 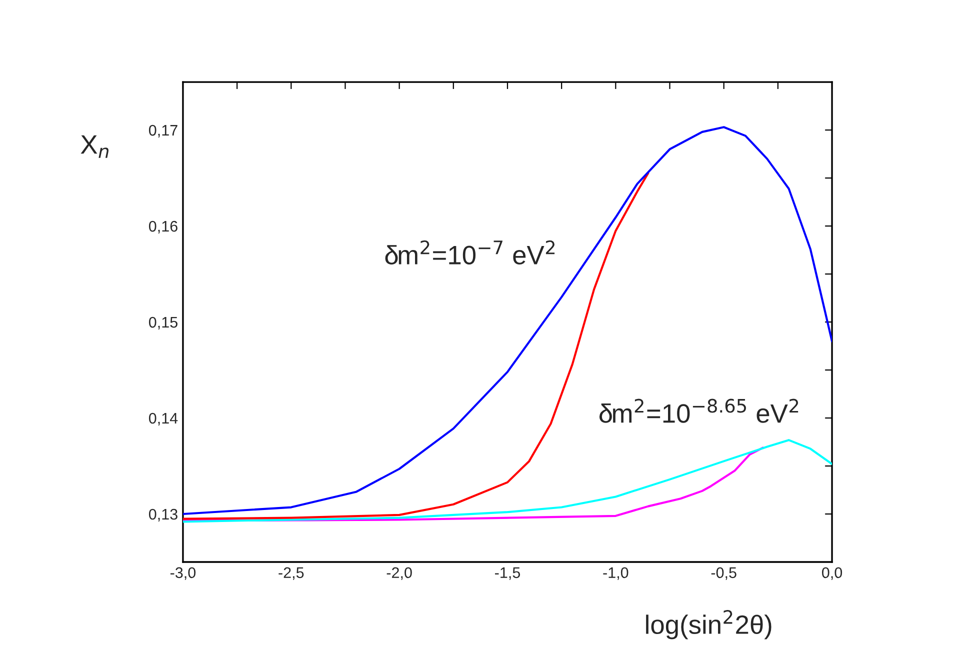 I want to click on x-tick-label: -2,5, so click(x=291, y=573).